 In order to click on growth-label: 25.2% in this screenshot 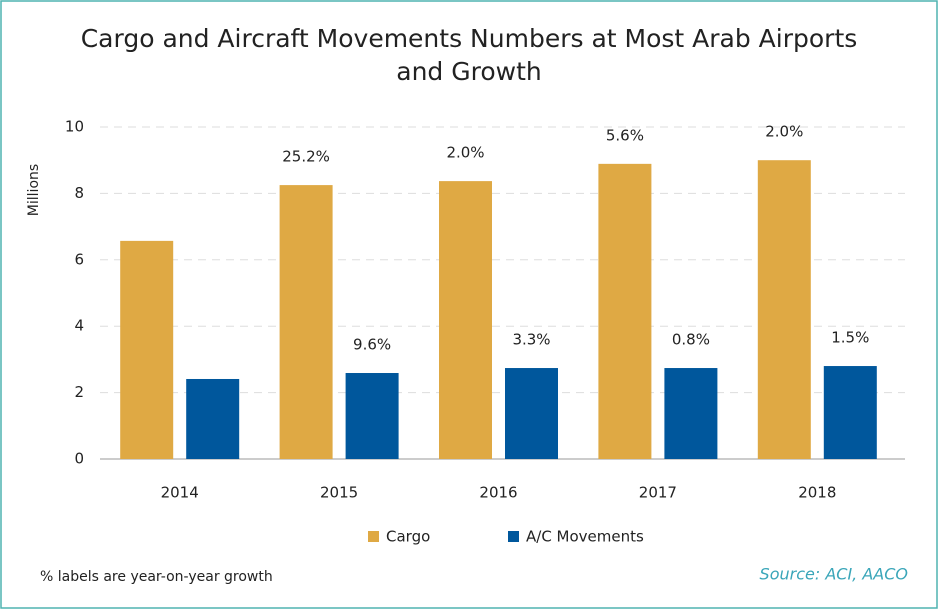, I will do `click(306, 157)`.